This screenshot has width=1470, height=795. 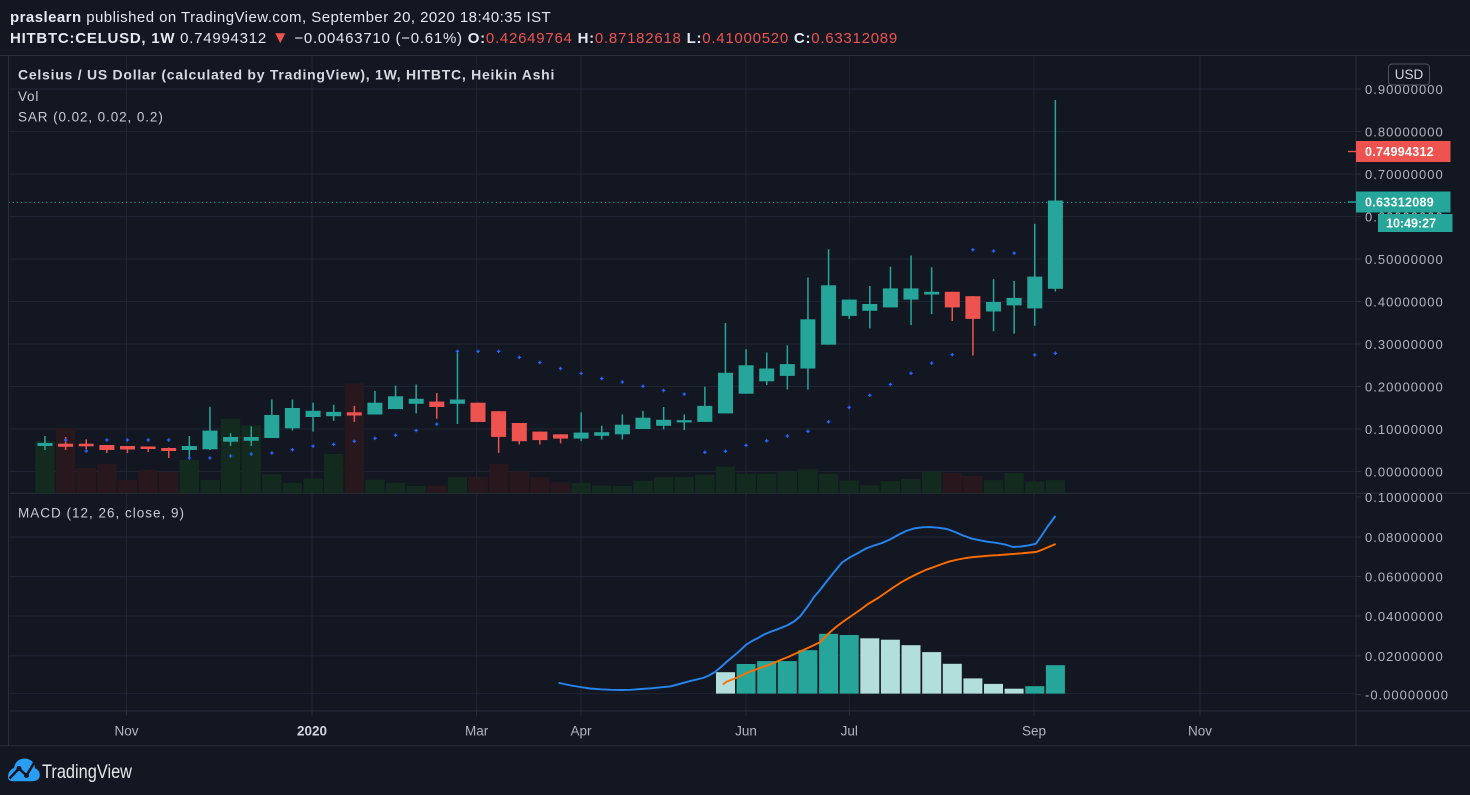 What do you see at coordinates (1404, 259) in the screenshot?
I see `svg-text: 0.50000000` at bounding box center [1404, 259].